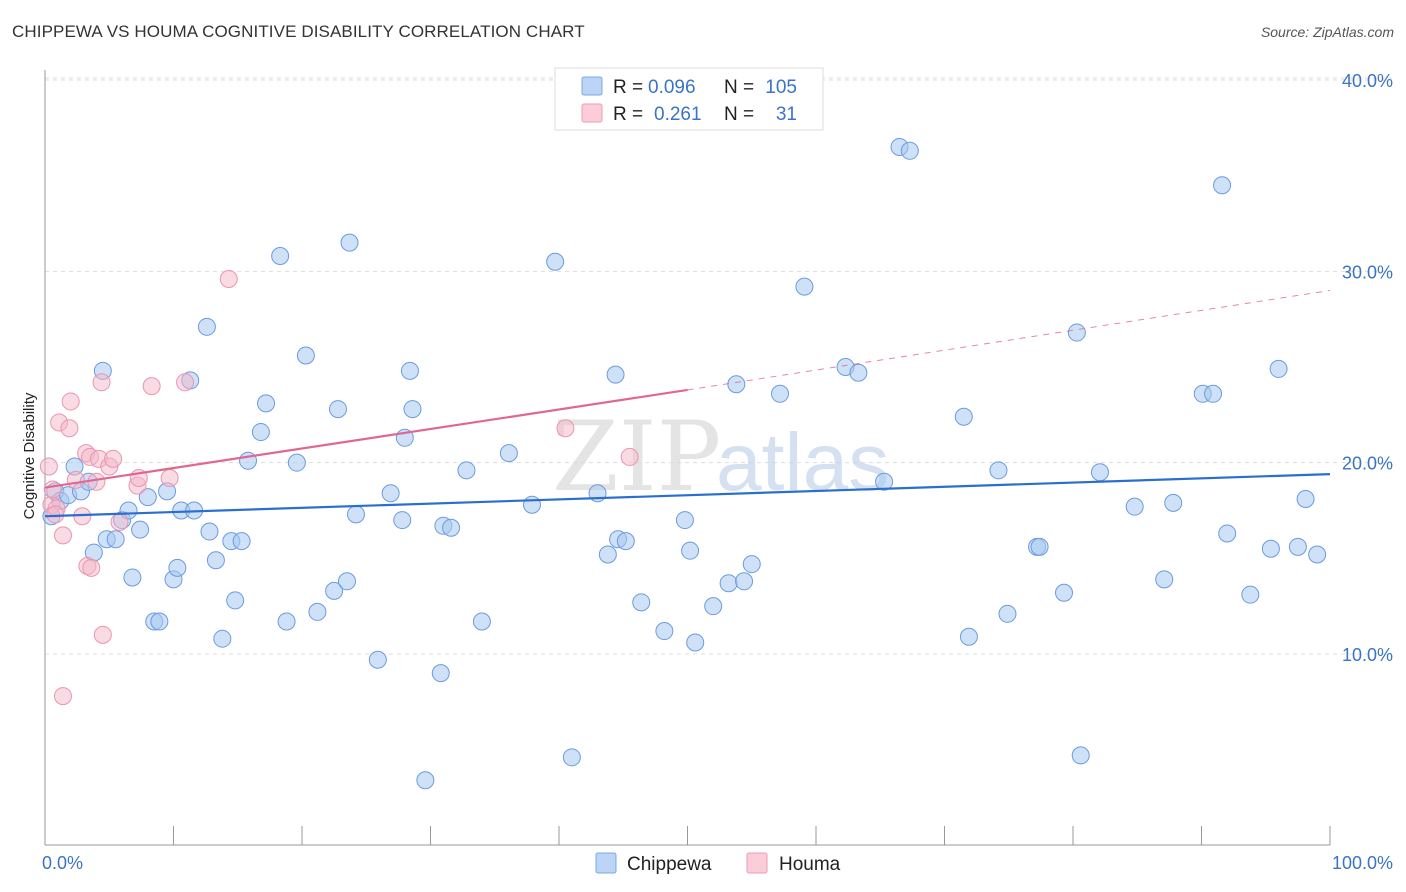  I want to click on y-tick-label: 20.0%, so click(1367, 464).